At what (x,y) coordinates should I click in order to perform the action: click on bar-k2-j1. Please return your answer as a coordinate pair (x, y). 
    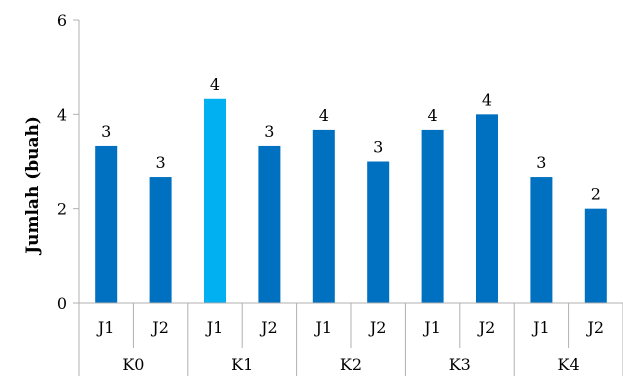
    Looking at the image, I should click on (323, 216).